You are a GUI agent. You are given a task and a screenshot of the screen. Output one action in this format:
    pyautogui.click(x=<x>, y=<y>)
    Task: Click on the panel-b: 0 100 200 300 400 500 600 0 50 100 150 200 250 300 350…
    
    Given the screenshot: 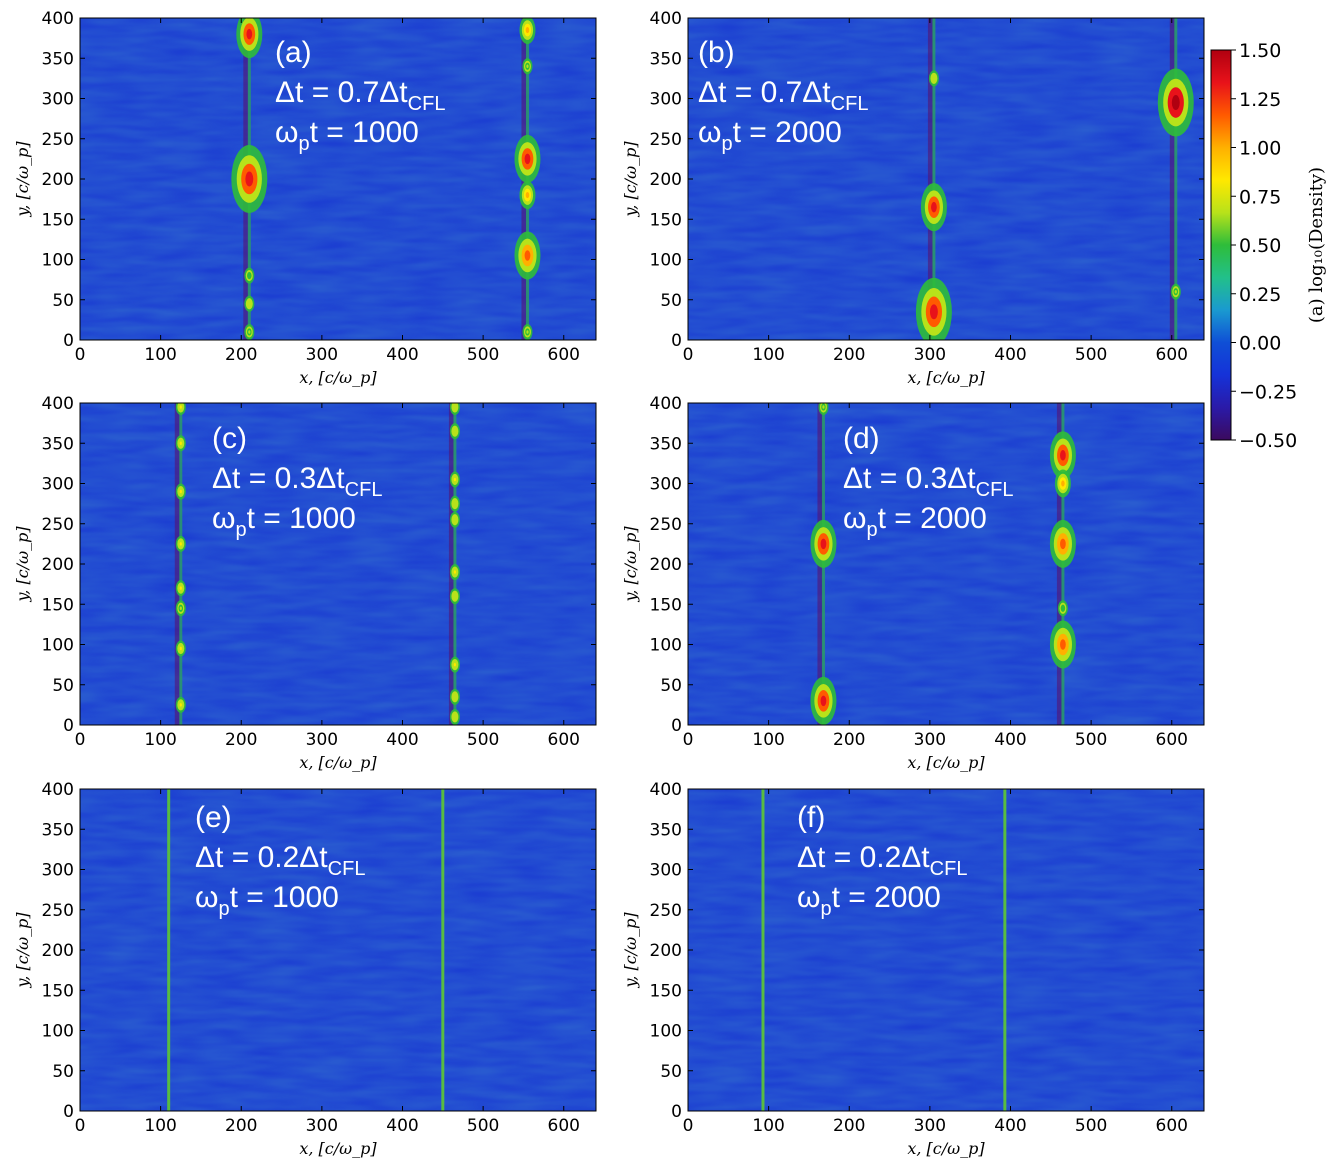 What is the action you would take?
    pyautogui.click(x=913, y=198)
    